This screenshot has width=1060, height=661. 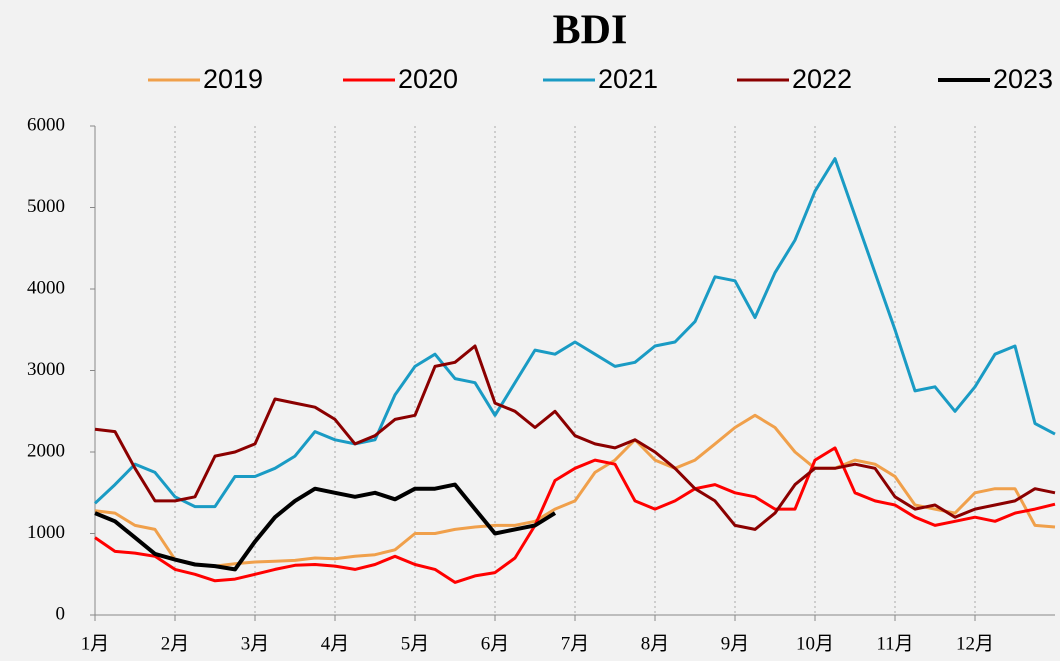 I want to click on x-tick-label: 1月, so click(x=95, y=643).